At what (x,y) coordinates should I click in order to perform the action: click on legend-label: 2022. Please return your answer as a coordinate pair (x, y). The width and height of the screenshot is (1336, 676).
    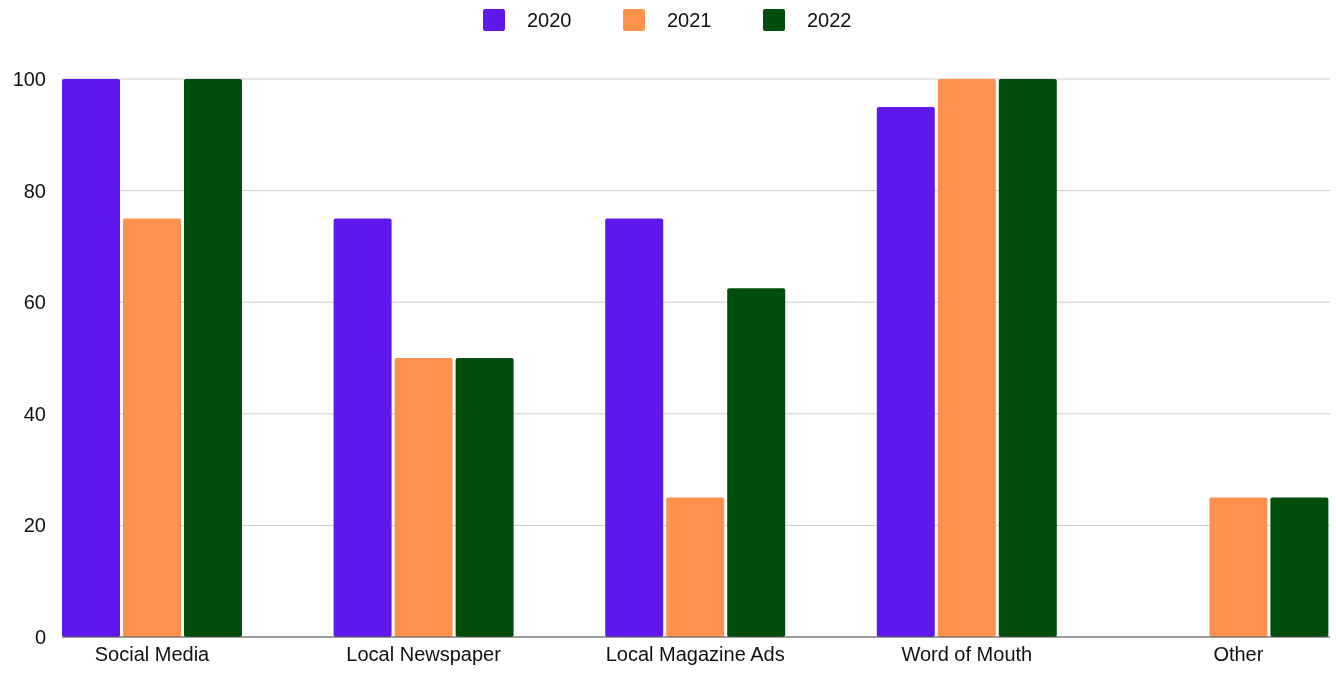
    Looking at the image, I should click on (829, 20).